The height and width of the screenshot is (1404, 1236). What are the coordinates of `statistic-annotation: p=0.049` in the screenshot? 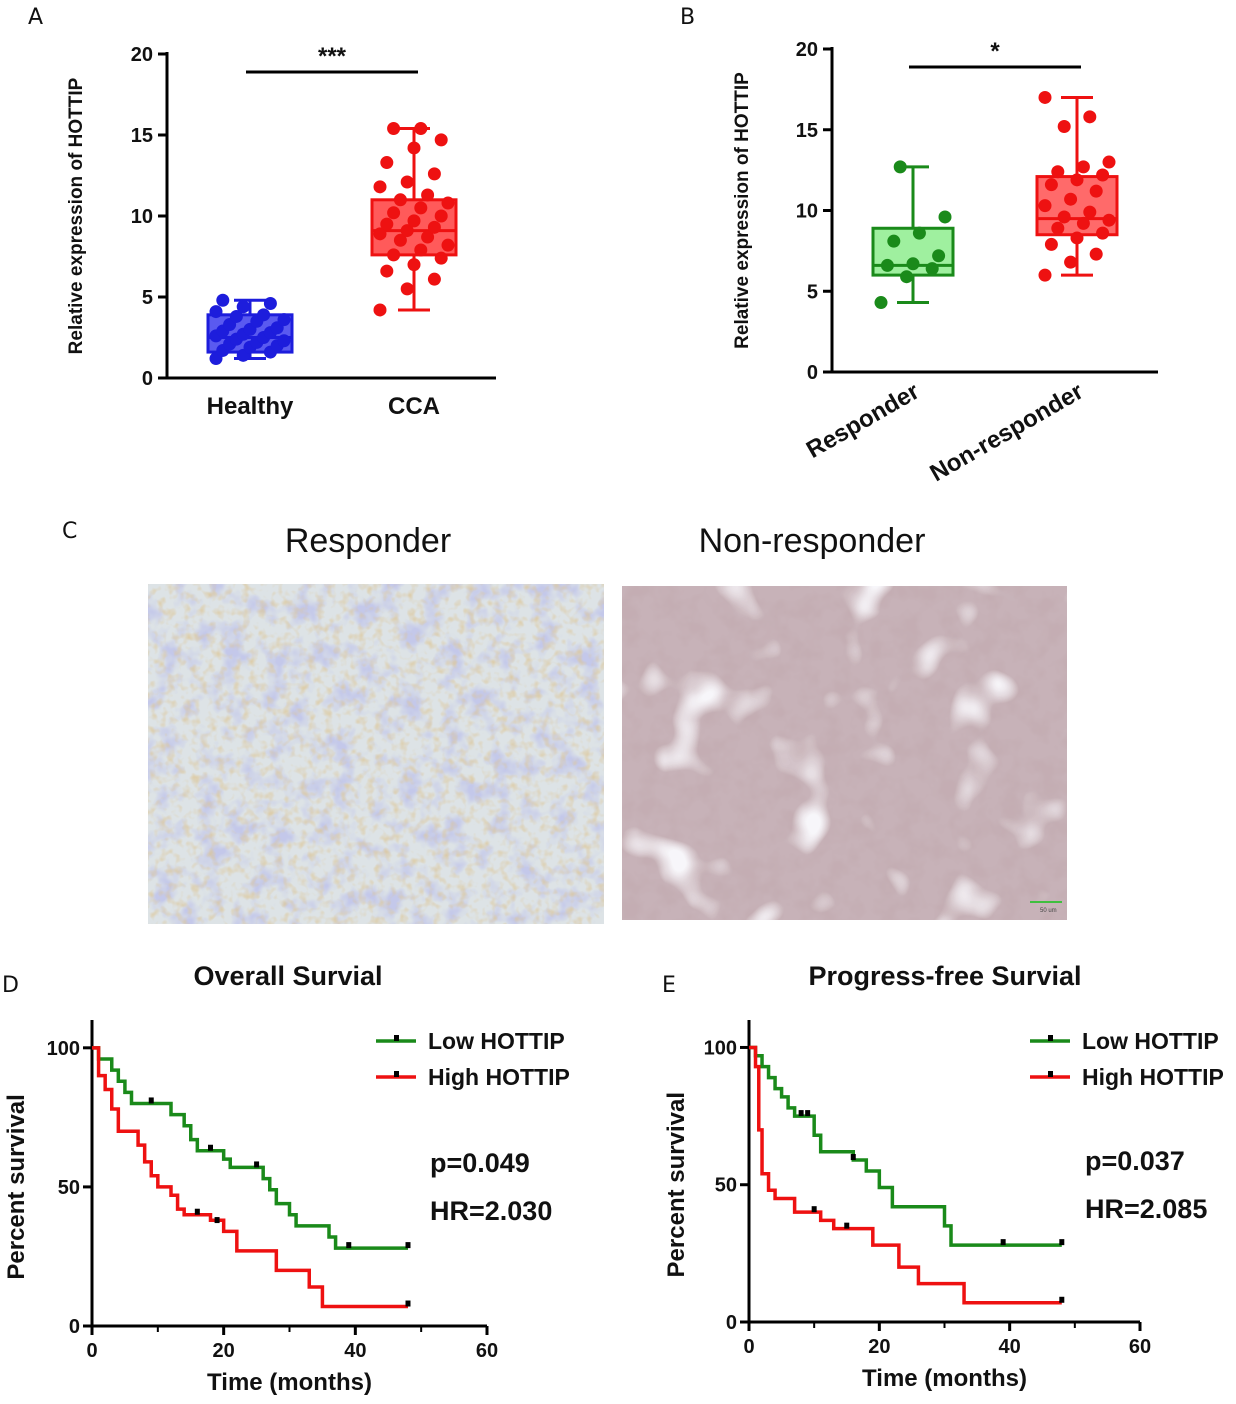 It's located at (480, 1163).